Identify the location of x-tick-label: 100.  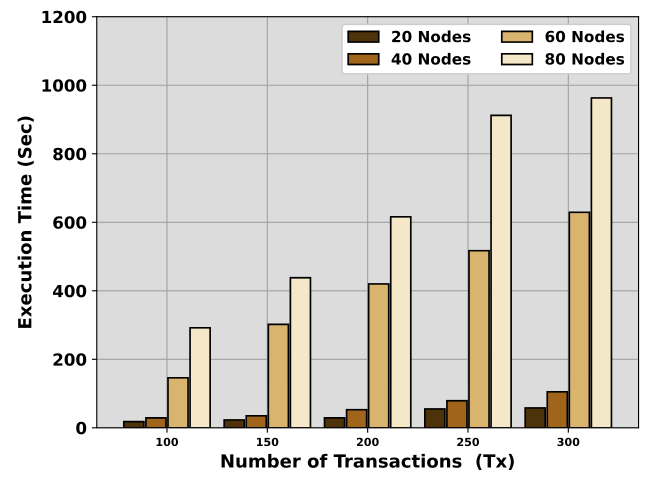
(167, 442).